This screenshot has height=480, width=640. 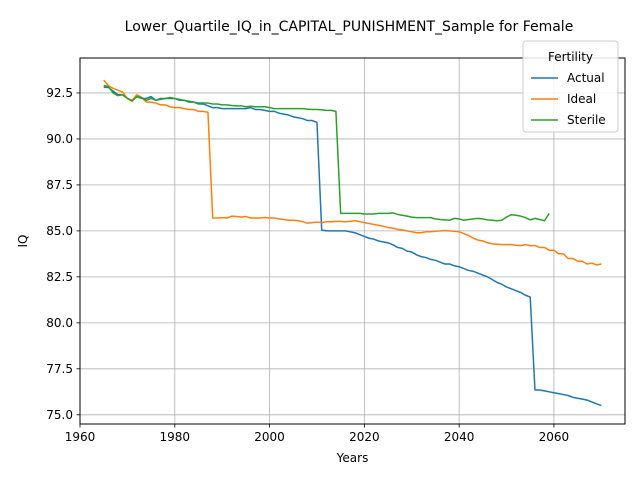 What do you see at coordinates (59, 415) in the screenshot?
I see `y-tick-label: 75.0` at bounding box center [59, 415].